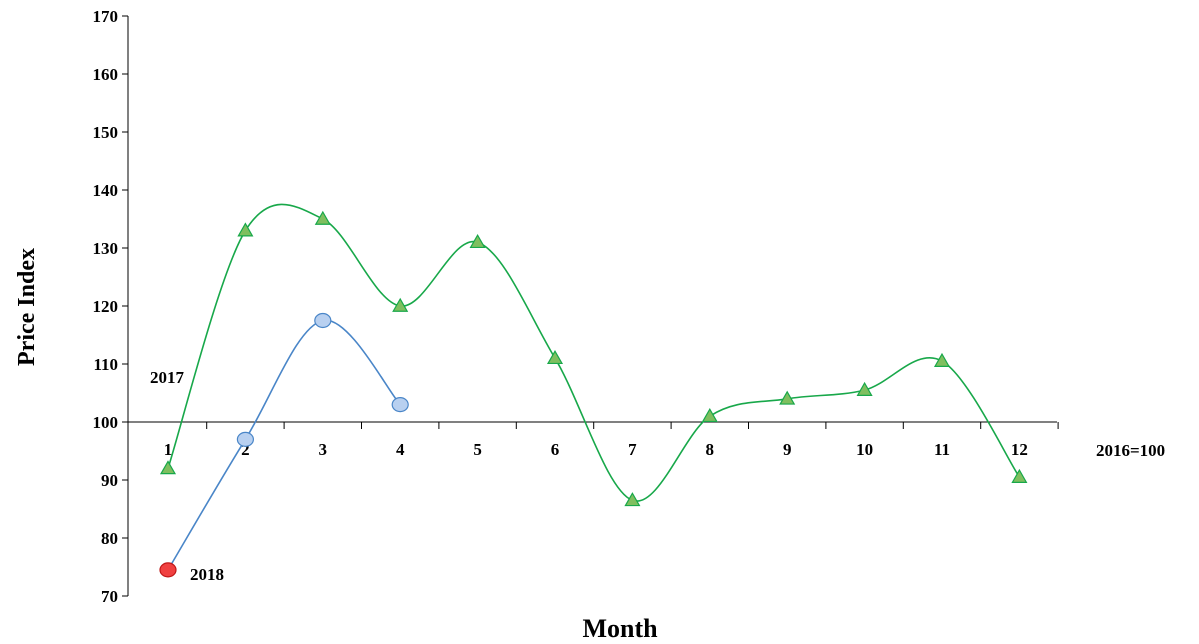 This screenshot has height=644, width=1199. I want to click on x-tick-label: 7, so click(632, 449).